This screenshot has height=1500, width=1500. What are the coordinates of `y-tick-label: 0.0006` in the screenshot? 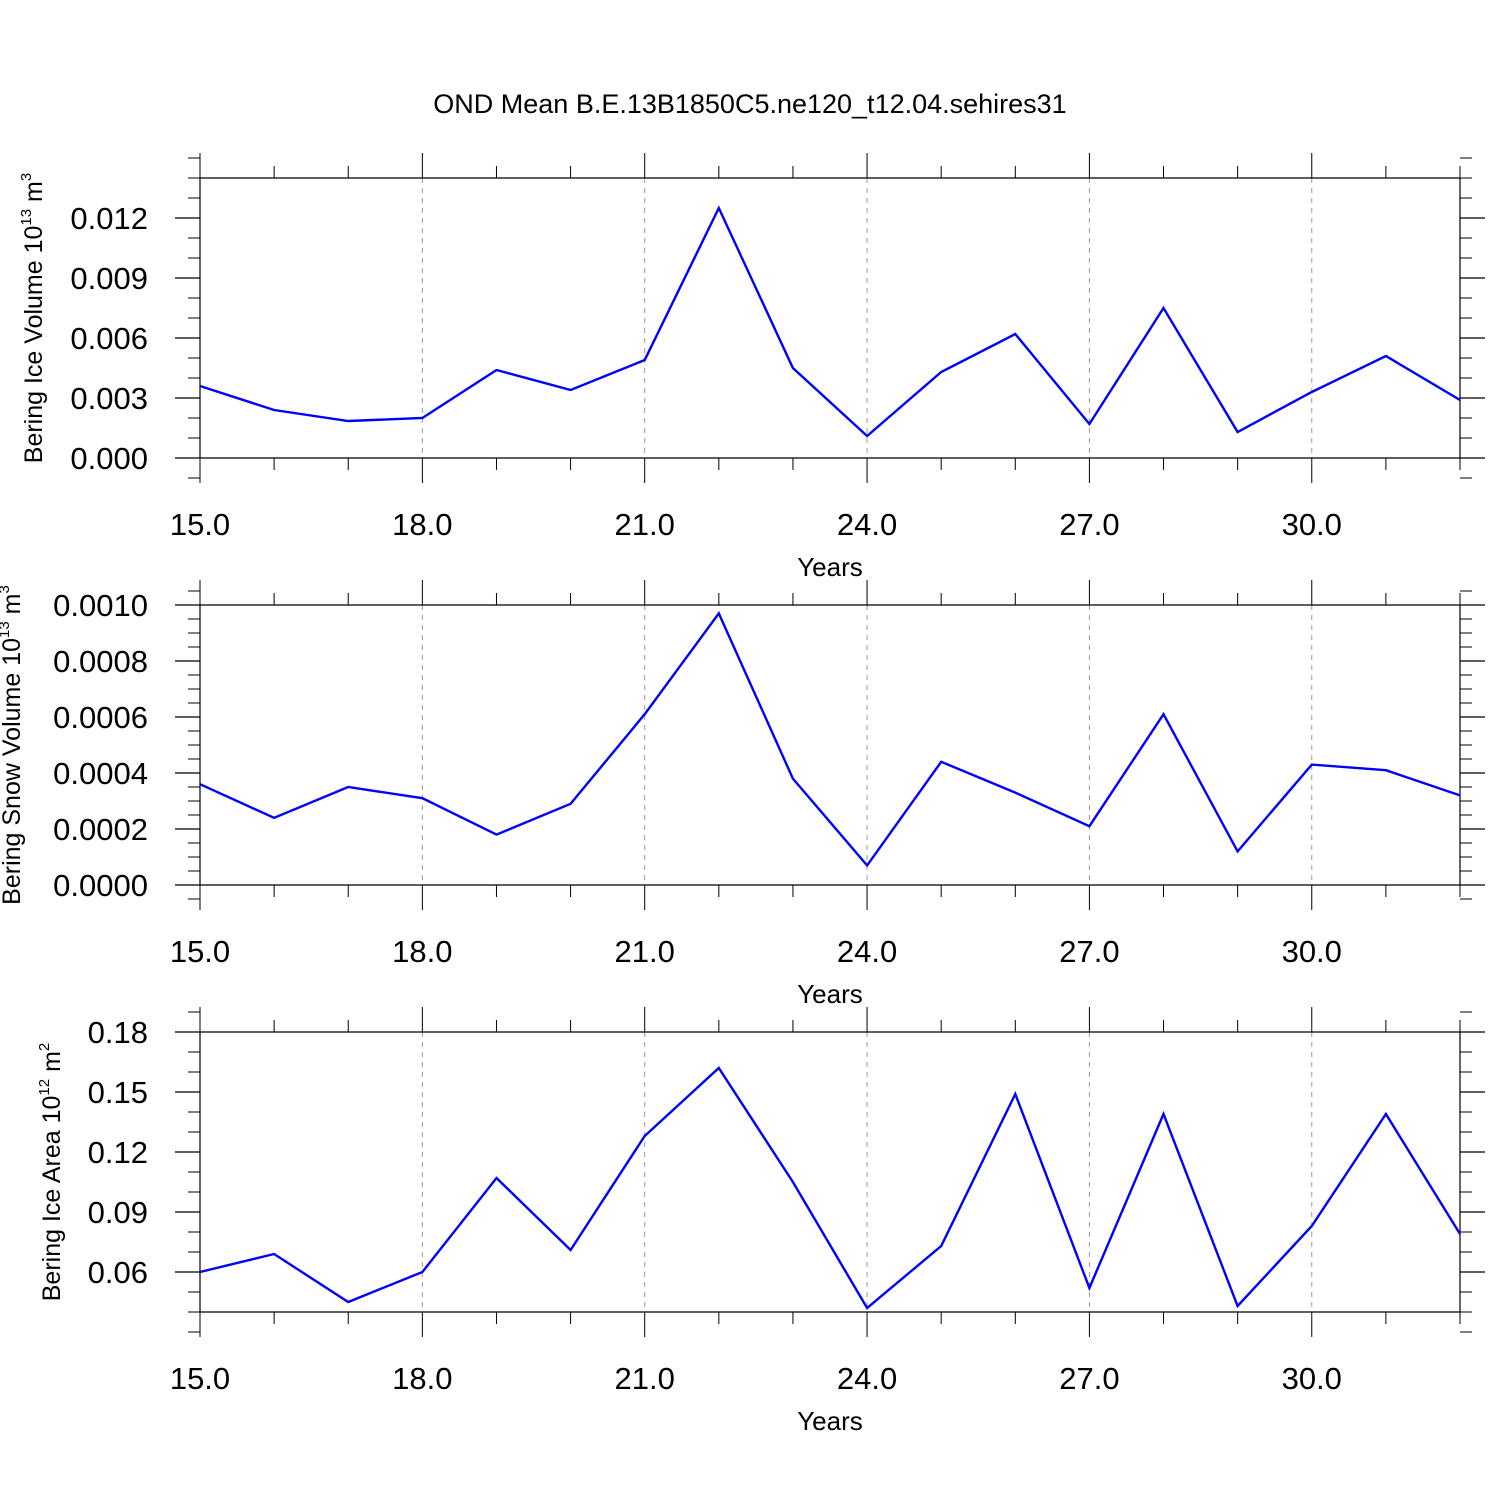 It's located at (100, 717).